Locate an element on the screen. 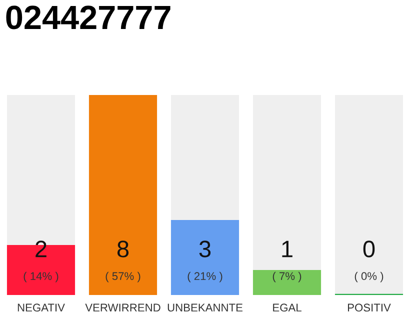 The image size is (410, 320). annotation: ( 14% ) is located at coordinates (41, 277).